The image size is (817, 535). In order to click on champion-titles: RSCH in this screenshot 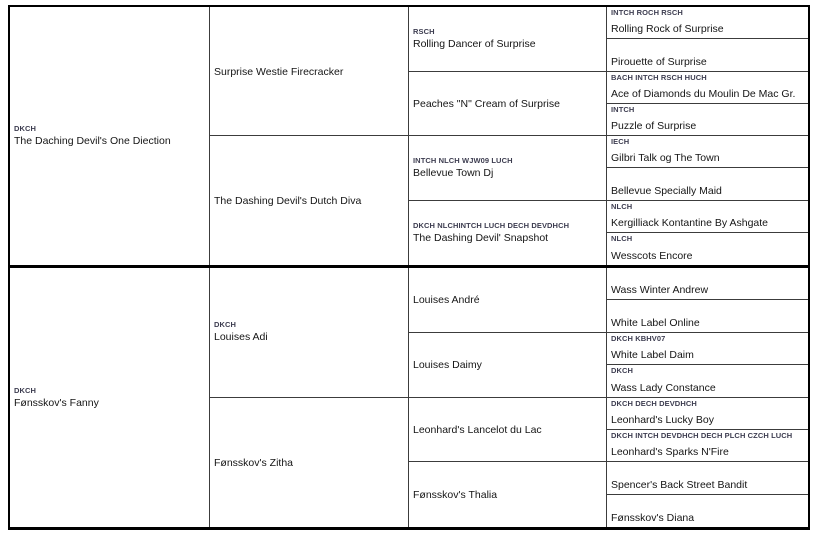, I will do `click(424, 31)`.